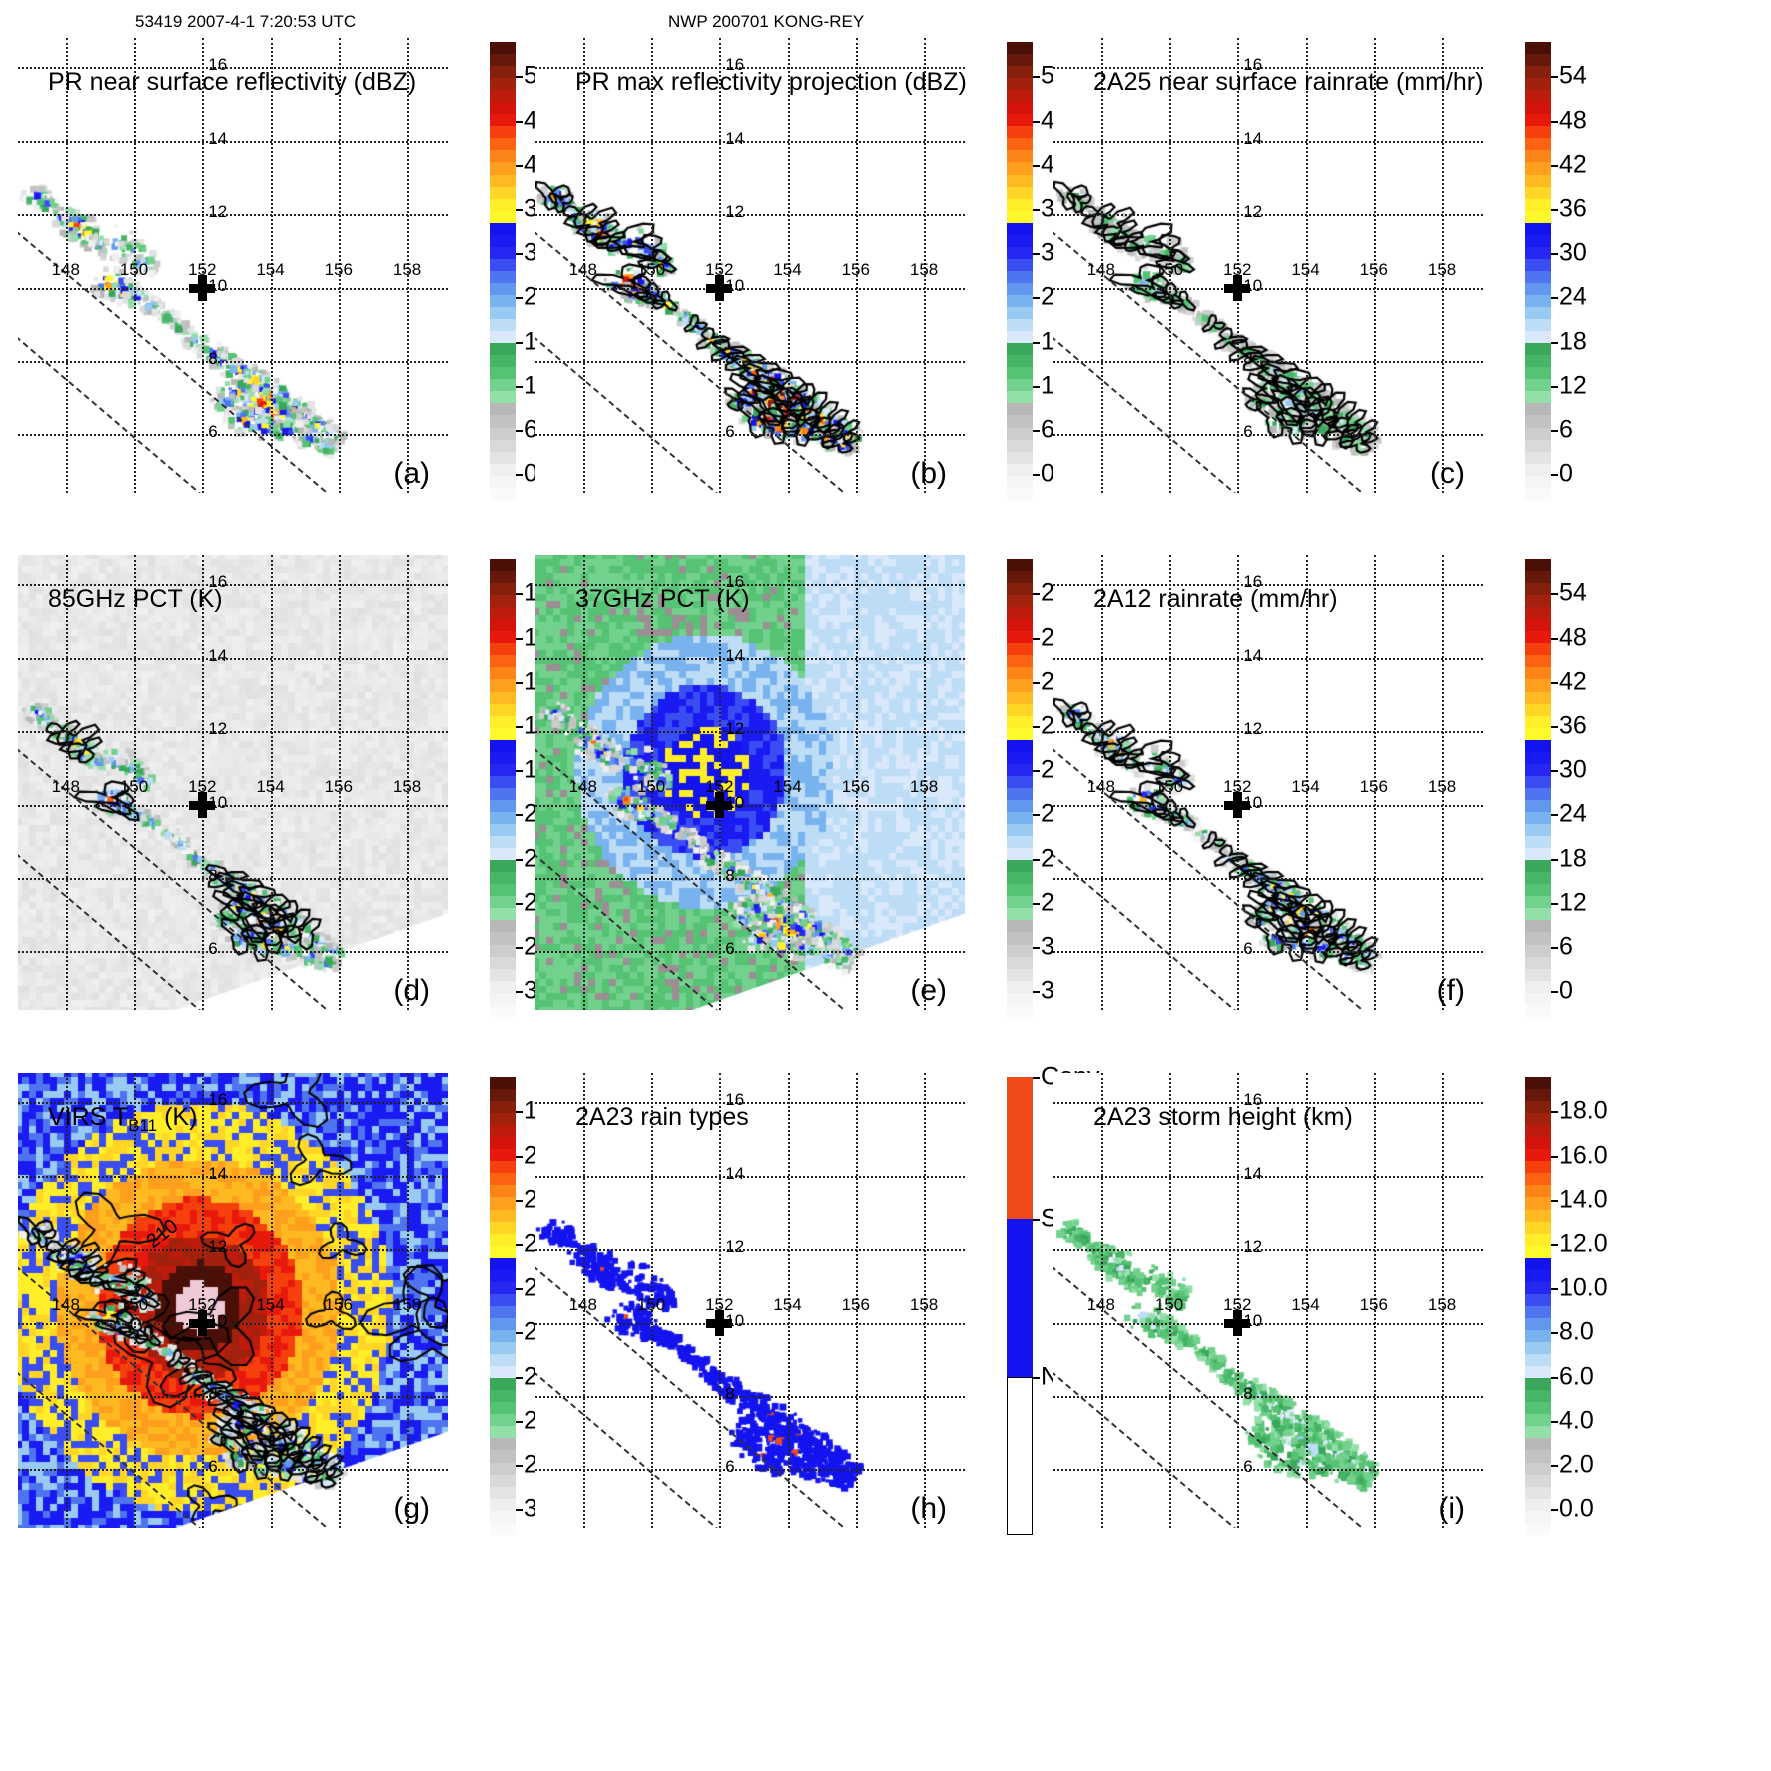  What do you see at coordinates (1248, 949) in the screenshot?
I see `y-tick-label: 6` at bounding box center [1248, 949].